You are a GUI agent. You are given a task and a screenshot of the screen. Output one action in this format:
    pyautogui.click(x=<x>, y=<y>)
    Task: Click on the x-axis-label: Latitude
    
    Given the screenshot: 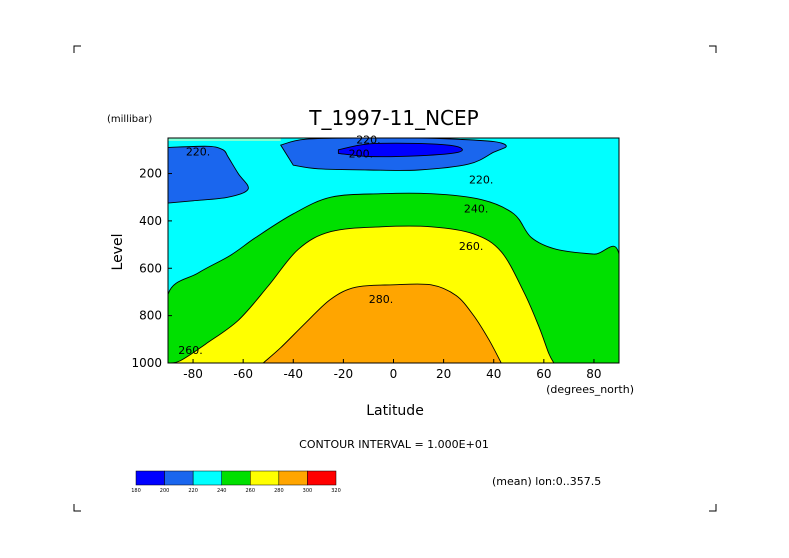 What is the action you would take?
    pyautogui.click(x=395, y=411)
    